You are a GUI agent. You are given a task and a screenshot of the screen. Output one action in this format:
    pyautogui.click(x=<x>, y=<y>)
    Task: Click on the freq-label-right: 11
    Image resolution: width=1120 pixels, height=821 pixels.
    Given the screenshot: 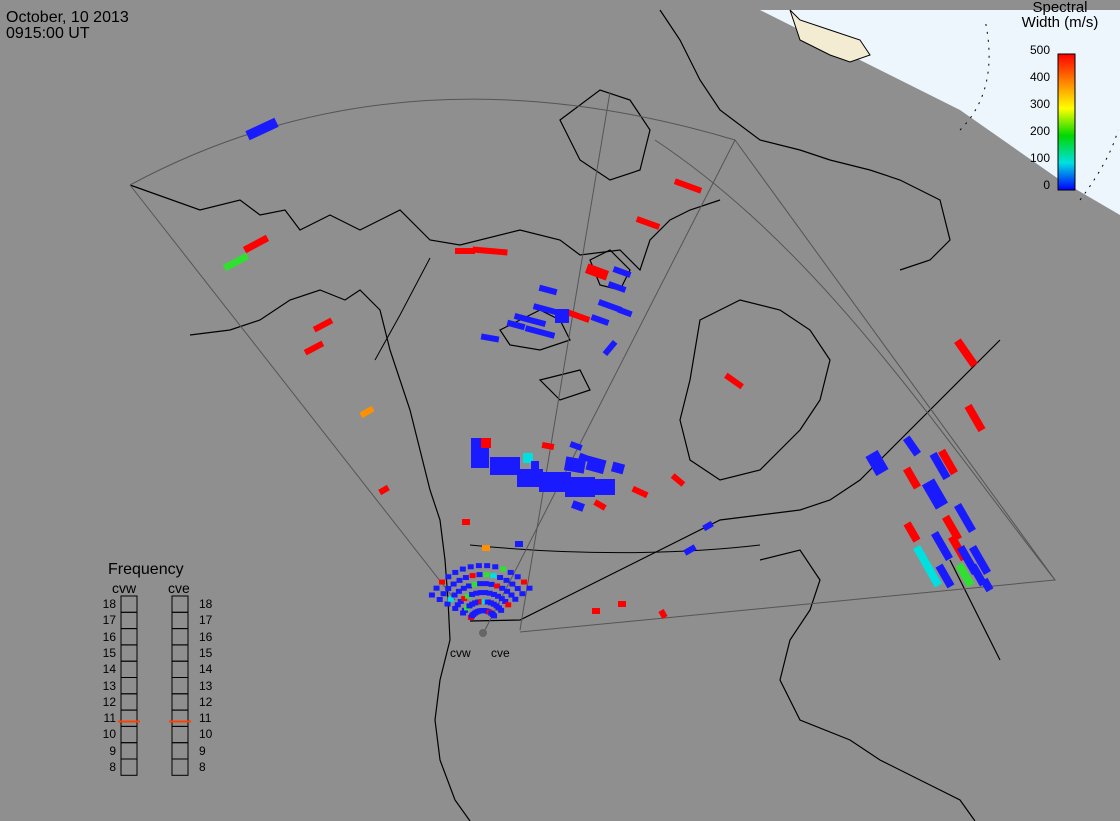 What is the action you would take?
    pyautogui.click(x=205, y=718)
    